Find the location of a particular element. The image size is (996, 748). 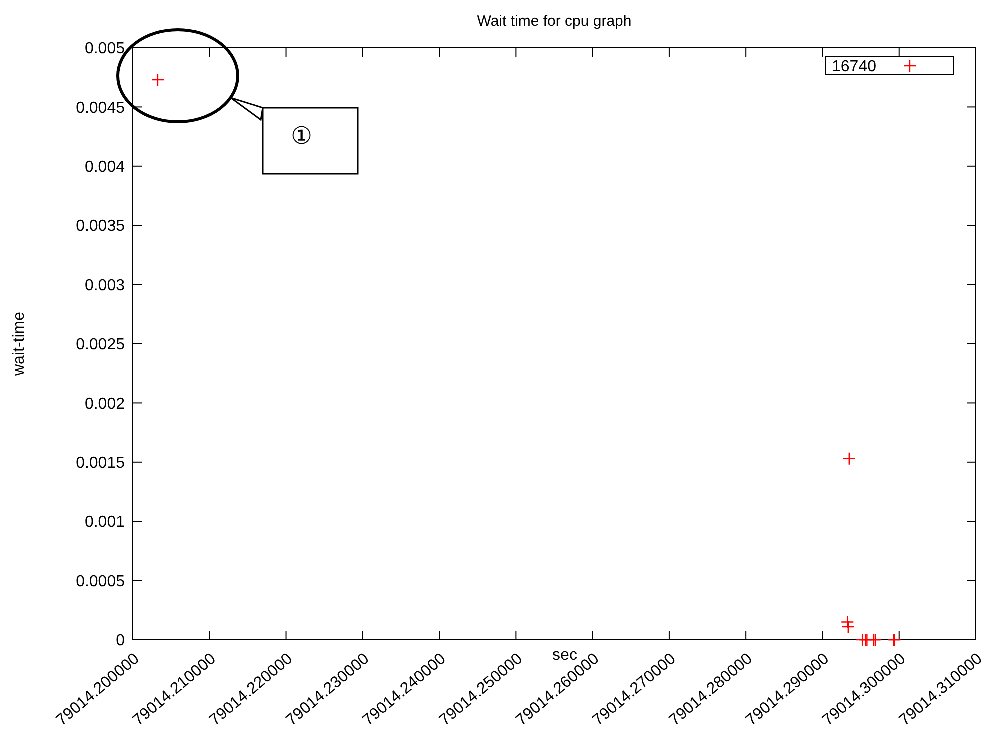

annotation: ① is located at coordinates (302, 136).